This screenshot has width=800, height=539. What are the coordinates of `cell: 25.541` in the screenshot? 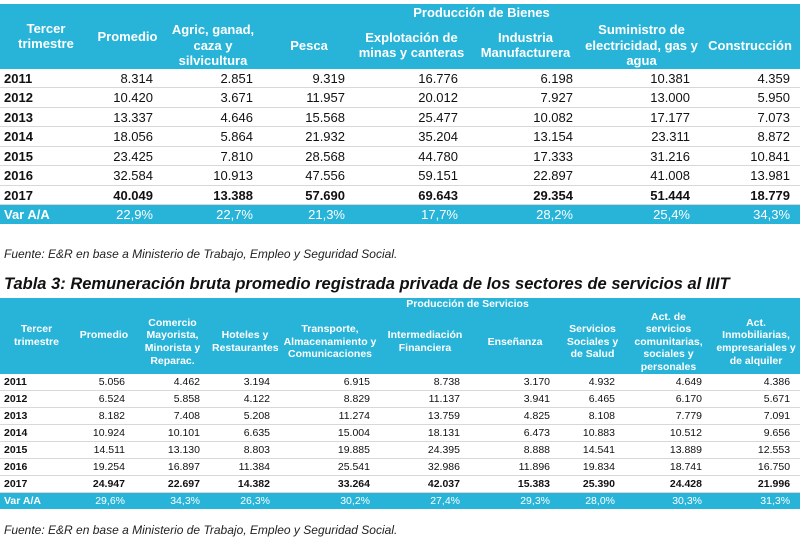 It's located at (330, 467).